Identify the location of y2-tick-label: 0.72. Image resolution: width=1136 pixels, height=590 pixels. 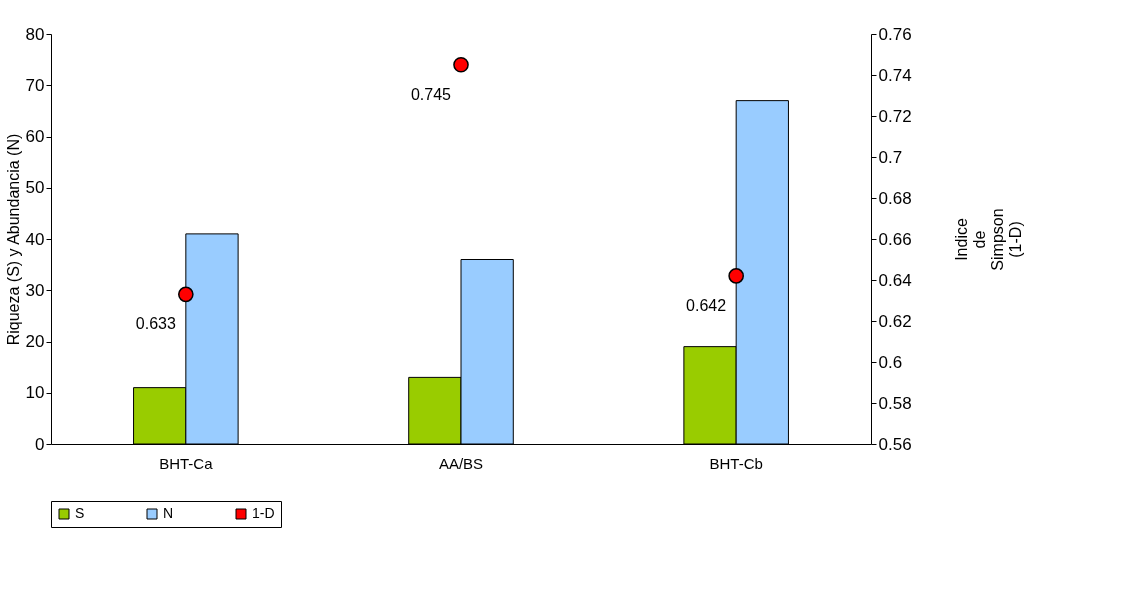
(895, 116).